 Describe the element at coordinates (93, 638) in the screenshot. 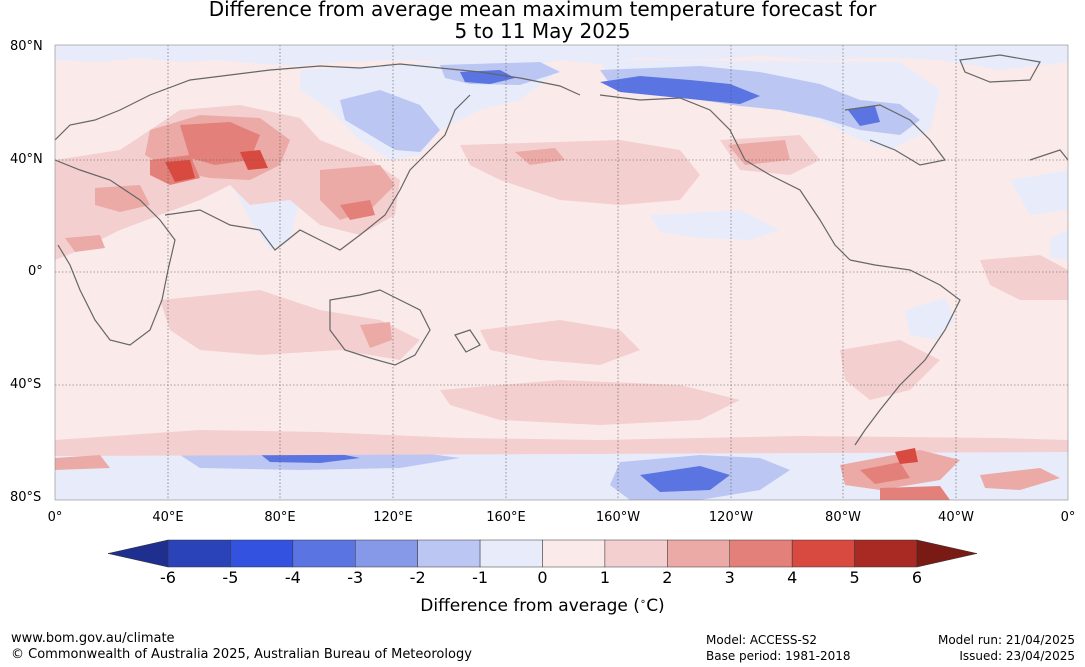

I see `footer-website: www.bom.gov.au/climate` at that location.